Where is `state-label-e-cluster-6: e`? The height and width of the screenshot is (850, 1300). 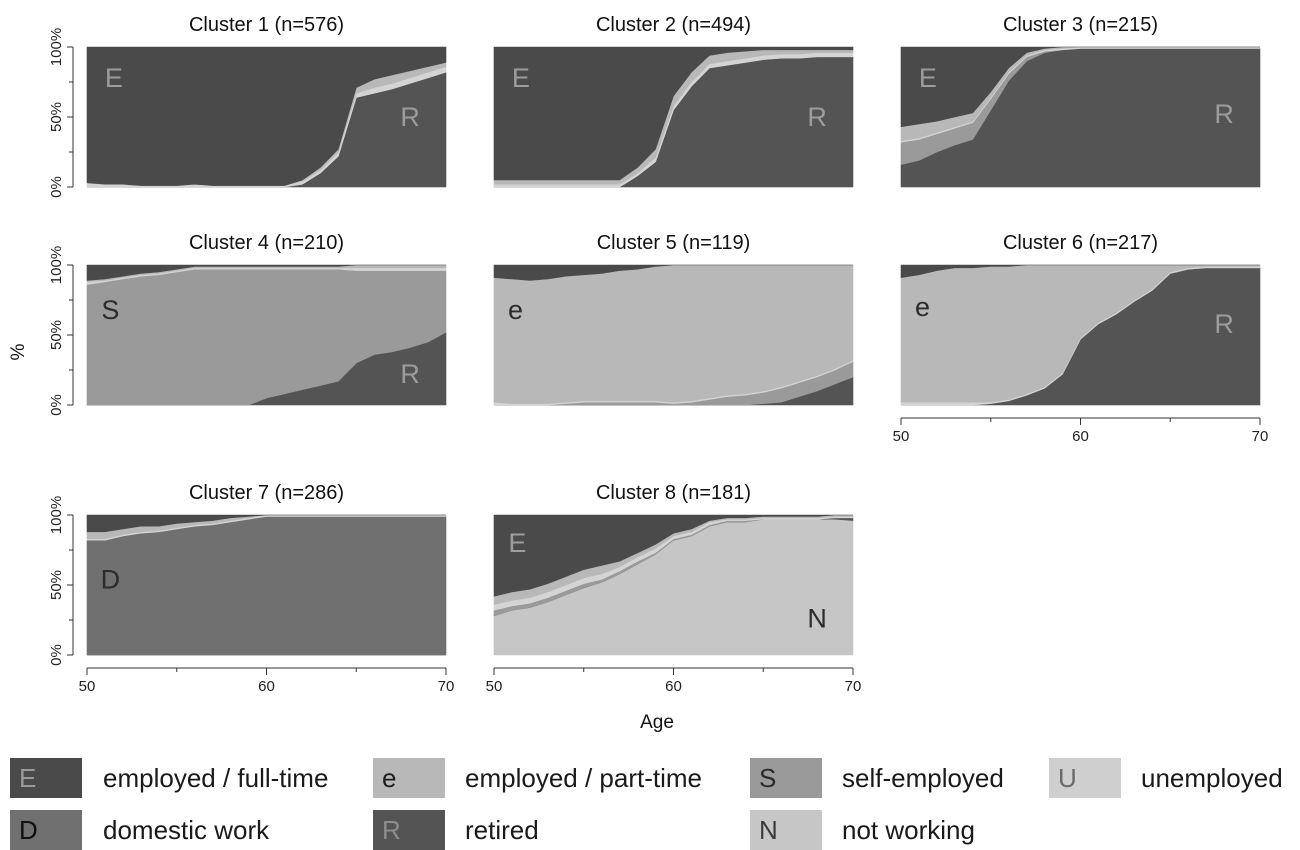
state-label-e-cluster-6: e is located at coordinates (922, 307).